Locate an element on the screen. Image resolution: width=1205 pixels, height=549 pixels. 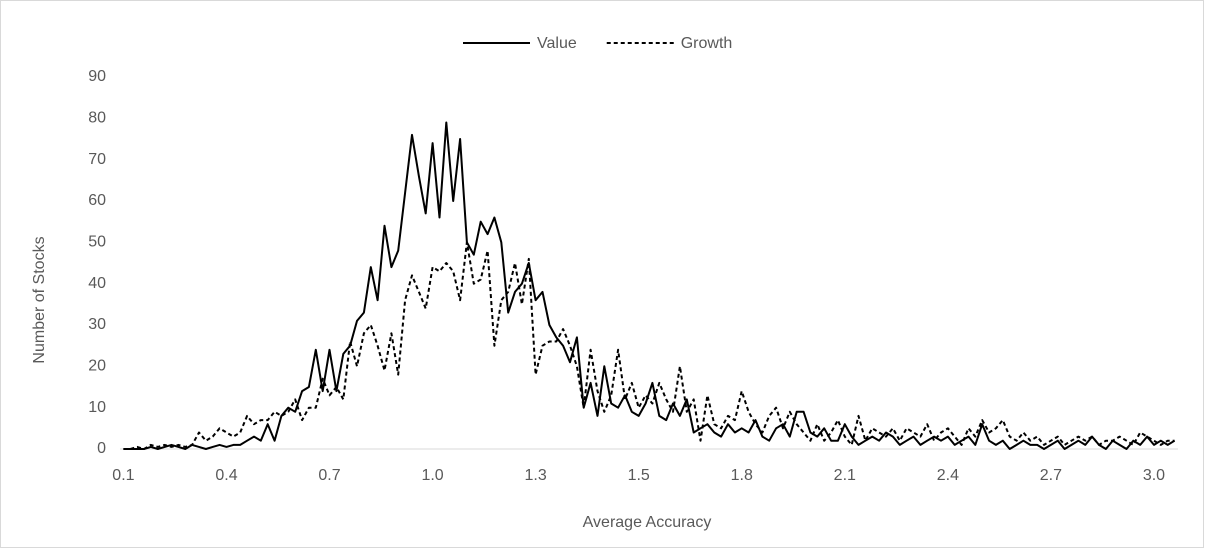
x-tick-label: 0.7 is located at coordinates (329, 475).